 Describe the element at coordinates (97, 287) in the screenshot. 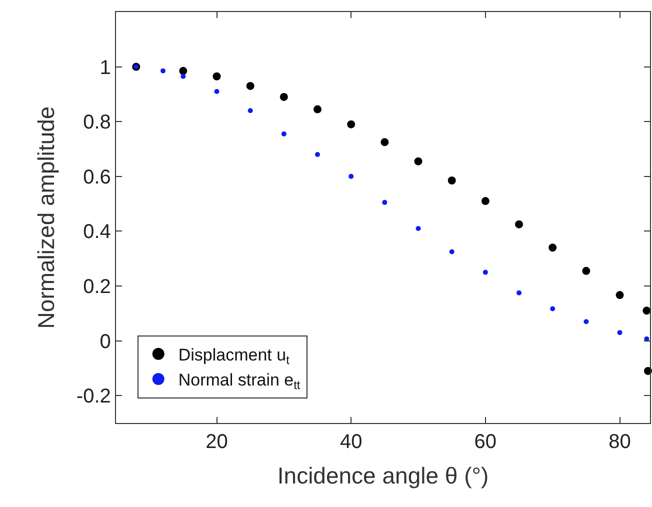

I see `y-tick-label: 0.2` at that location.